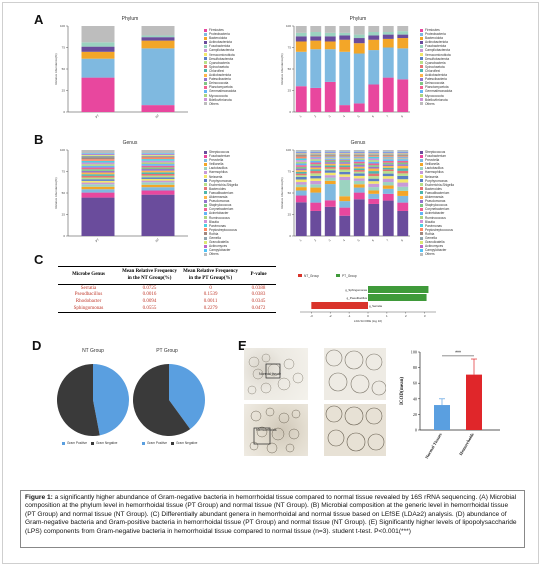  What do you see at coordinates (77, 443) in the screenshot?
I see `legend-gram-positive: Gram Positive` at bounding box center [77, 443].